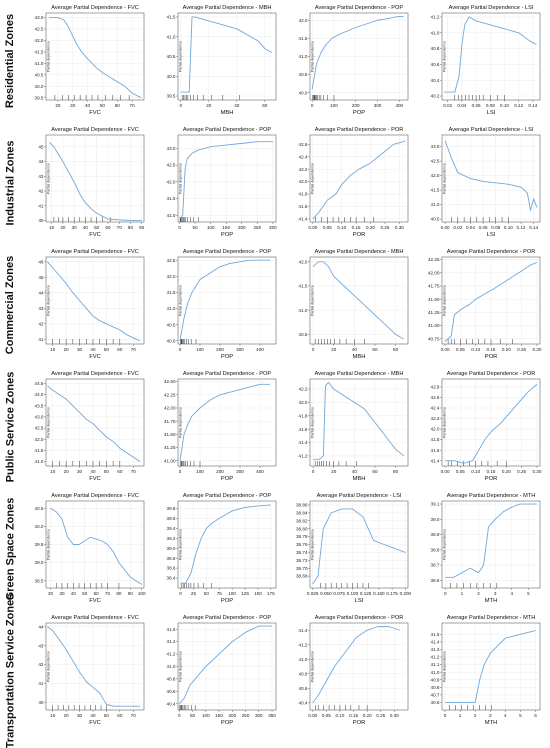  Describe the element at coordinates (399, 105) in the screenshot. I see `x-tick-label: 400` at that location.